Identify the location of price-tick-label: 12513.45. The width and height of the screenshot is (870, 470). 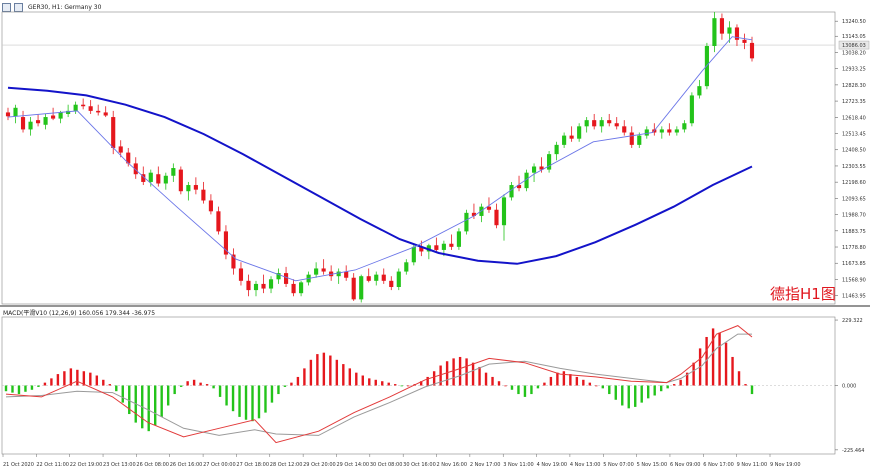
(854, 135).